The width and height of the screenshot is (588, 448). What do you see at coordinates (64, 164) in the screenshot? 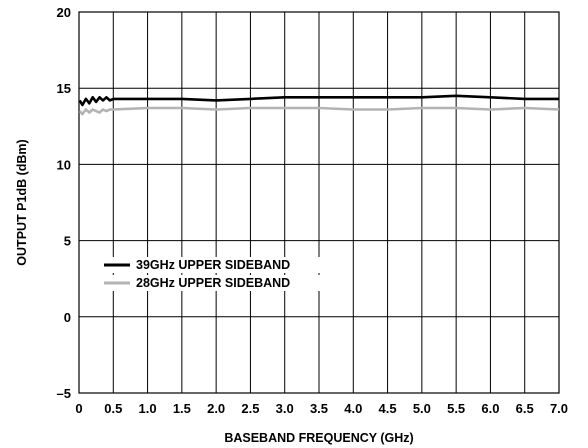
I see `y-tick-label: 10` at bounding box center [64, 164].